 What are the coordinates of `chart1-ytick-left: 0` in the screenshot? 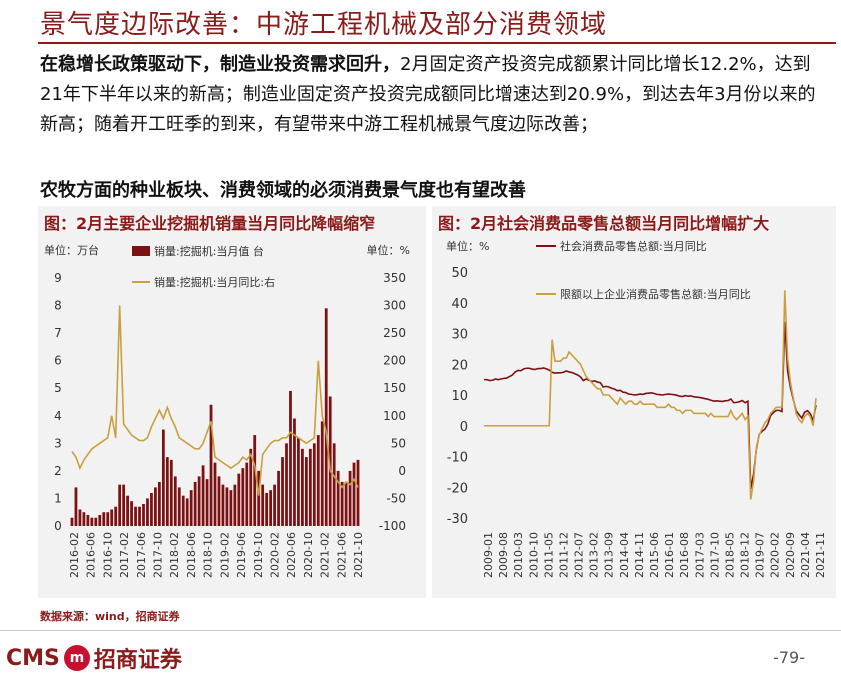 It's located at (58, 526).